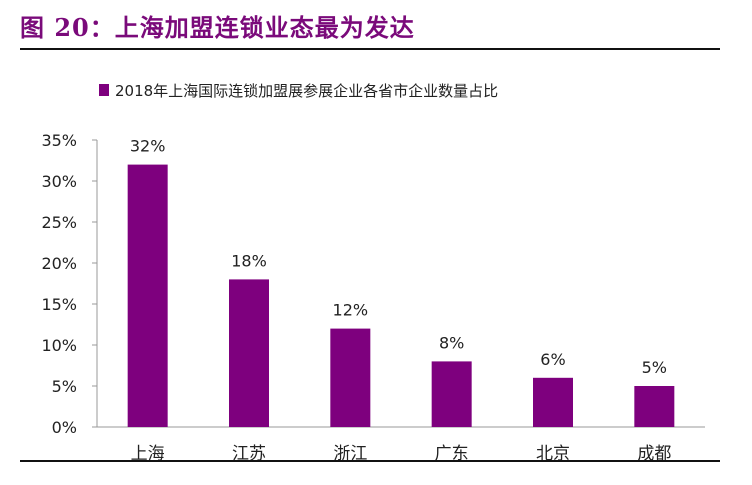  I want to click on data-label: 32%, so click(148, 146).